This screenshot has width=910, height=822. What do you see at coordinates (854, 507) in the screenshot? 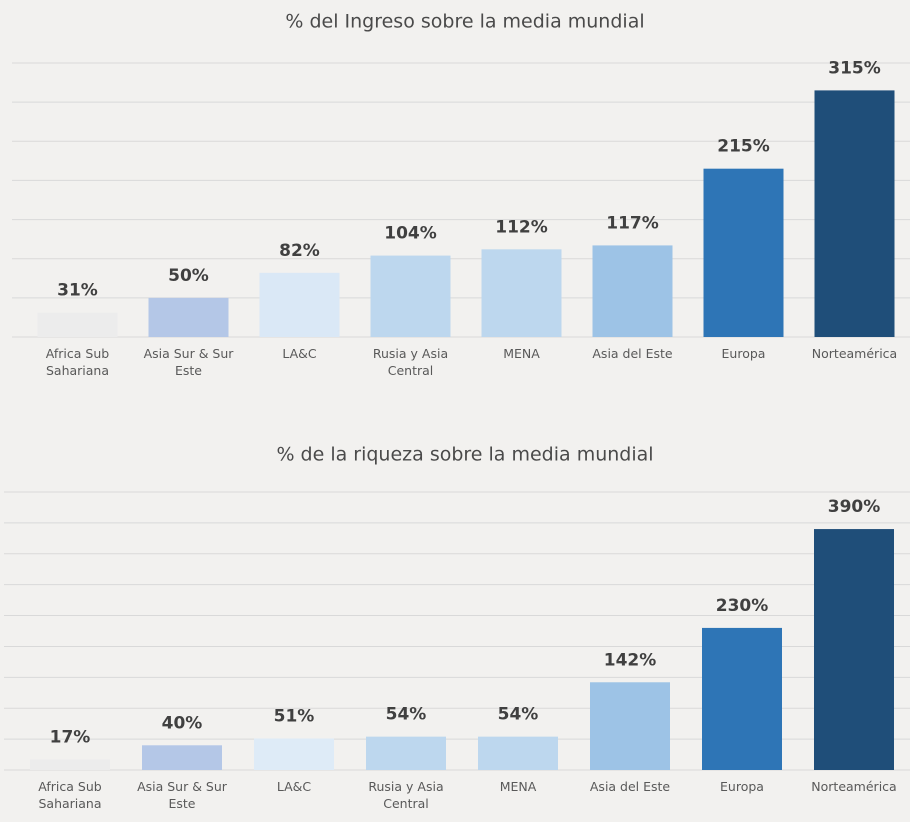
I see `value-label: 390%` at bounding box center [854, 507].